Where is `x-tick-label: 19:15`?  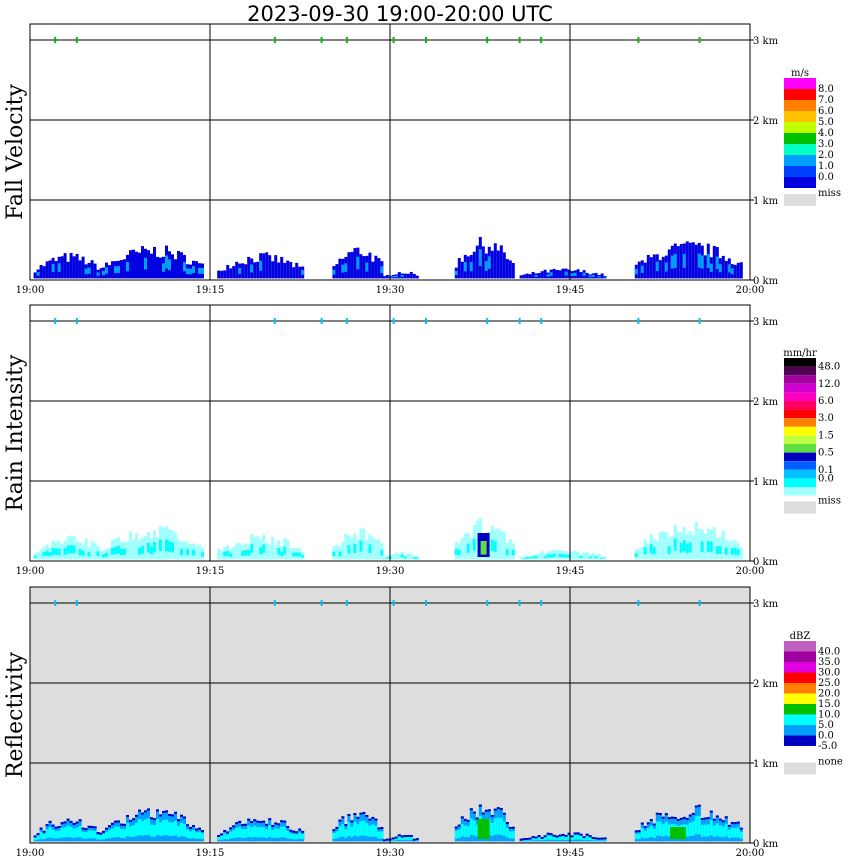
x-tick-label: 19:15 is located at coordinates (210, 571).